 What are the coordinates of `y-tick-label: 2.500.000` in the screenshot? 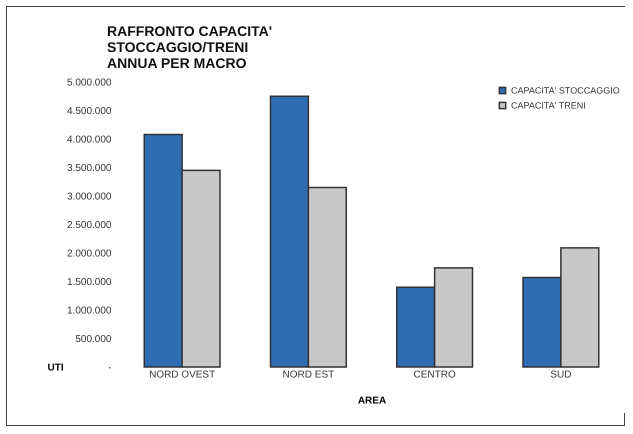 It's located at (89, 225).